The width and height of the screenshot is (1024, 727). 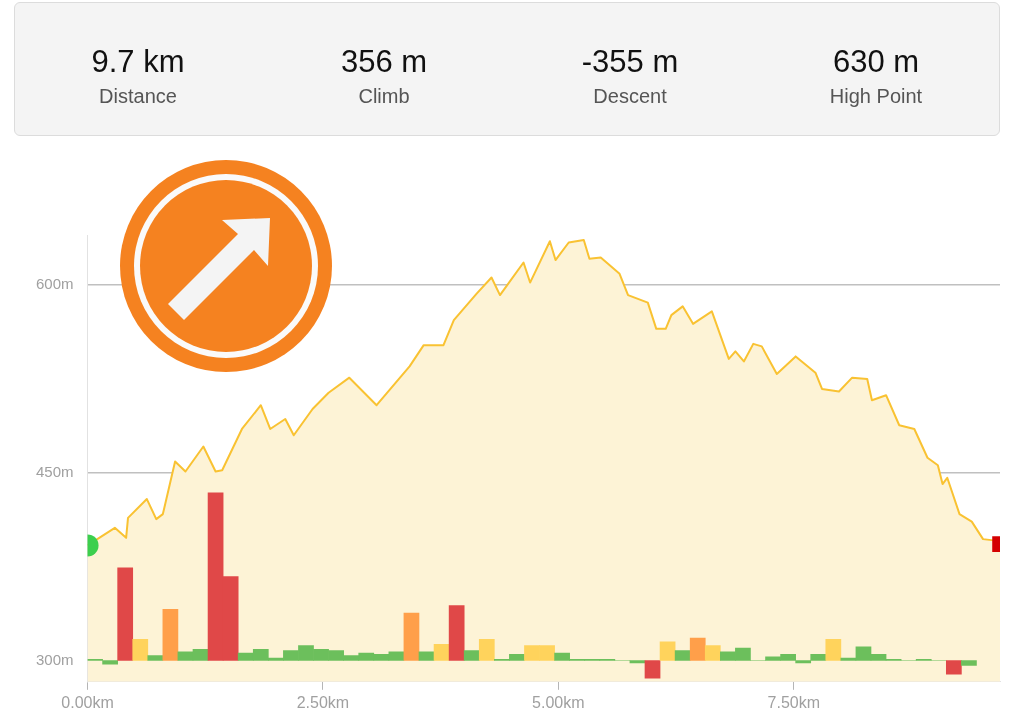 What do you see at coordinates (384, 62) in the screenshot?
I see `data-label: 356 m` at bounding box center [384, 62].